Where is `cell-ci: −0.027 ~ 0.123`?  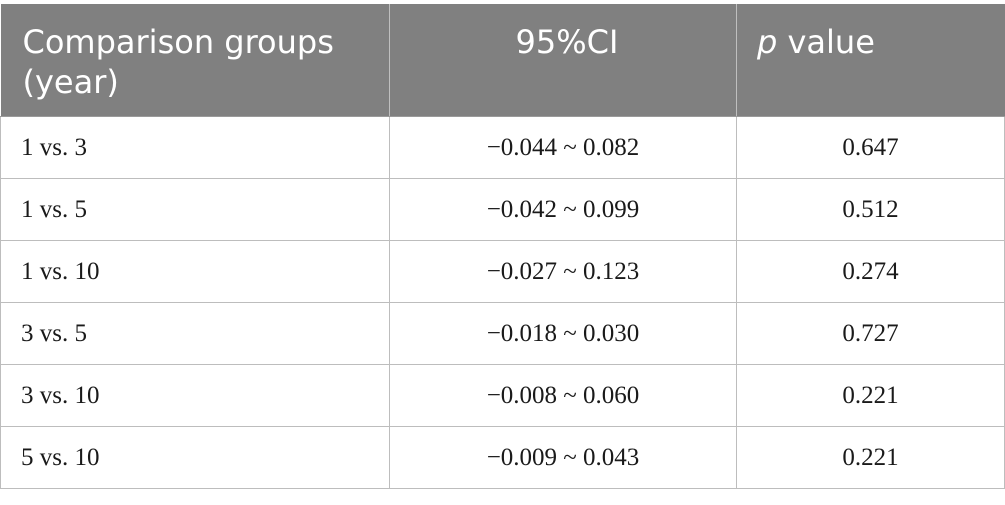 cell-ci: −0.027 ~ 0.123 is located at coordinates (563, 271).